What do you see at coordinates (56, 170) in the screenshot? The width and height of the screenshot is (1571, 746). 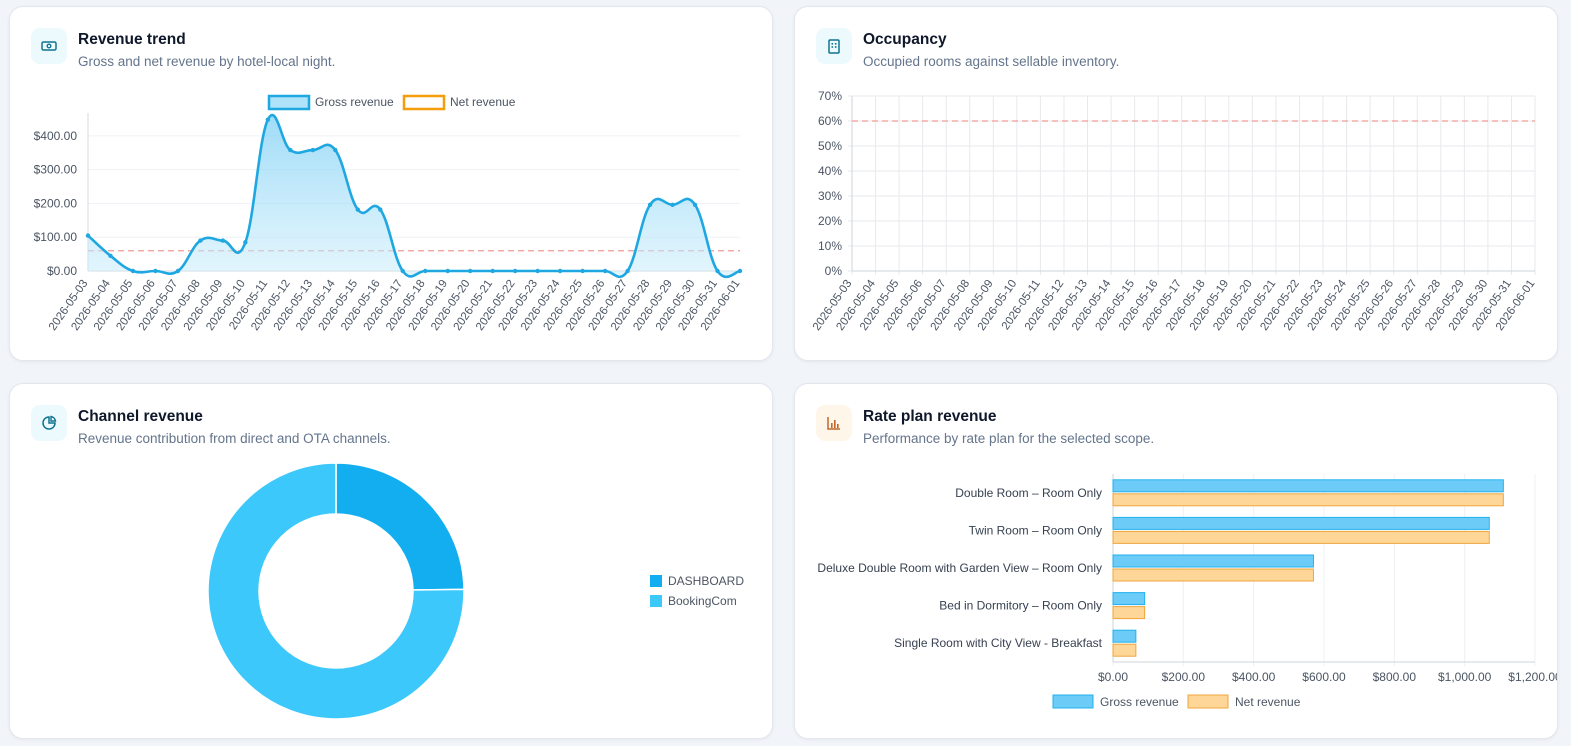 I see `y-tick-label: $300.00` at bounding box center [56, 170].